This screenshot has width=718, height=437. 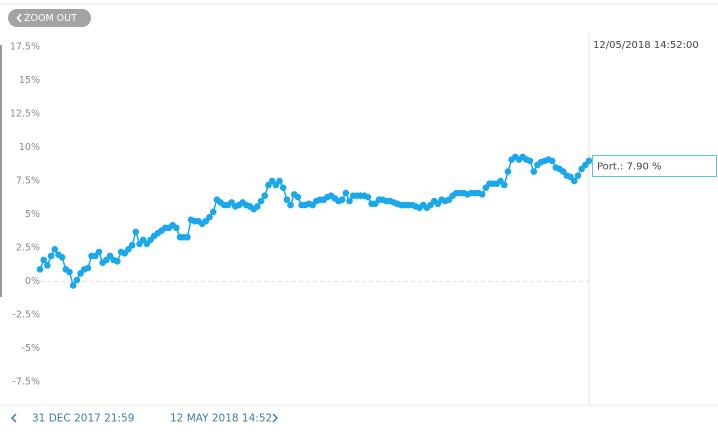 I want to click on button-label: ZOOM OUT, so click(x=50, y=18).